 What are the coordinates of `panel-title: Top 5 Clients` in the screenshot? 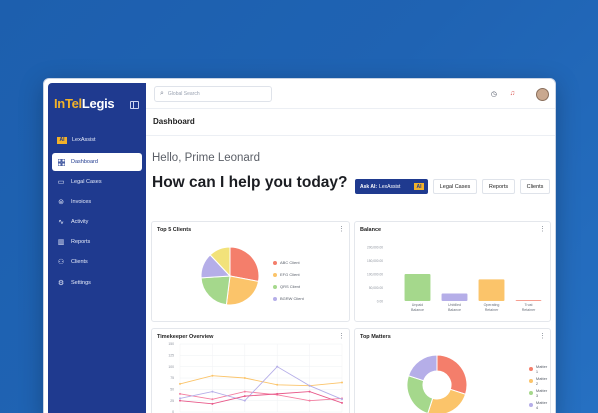 It's located at (174, 230).